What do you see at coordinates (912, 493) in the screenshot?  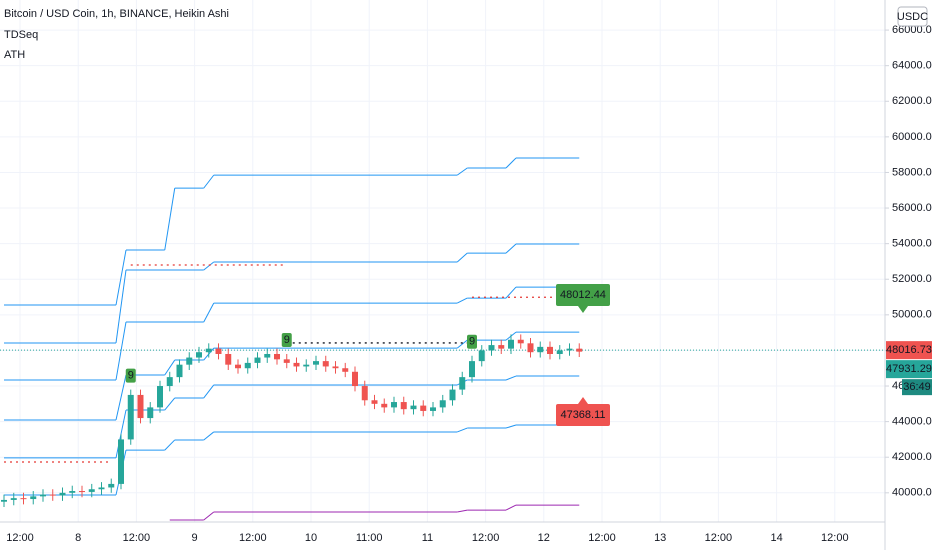 I see `y-tick-label: 40000.00` at bounding box center [912, 493].